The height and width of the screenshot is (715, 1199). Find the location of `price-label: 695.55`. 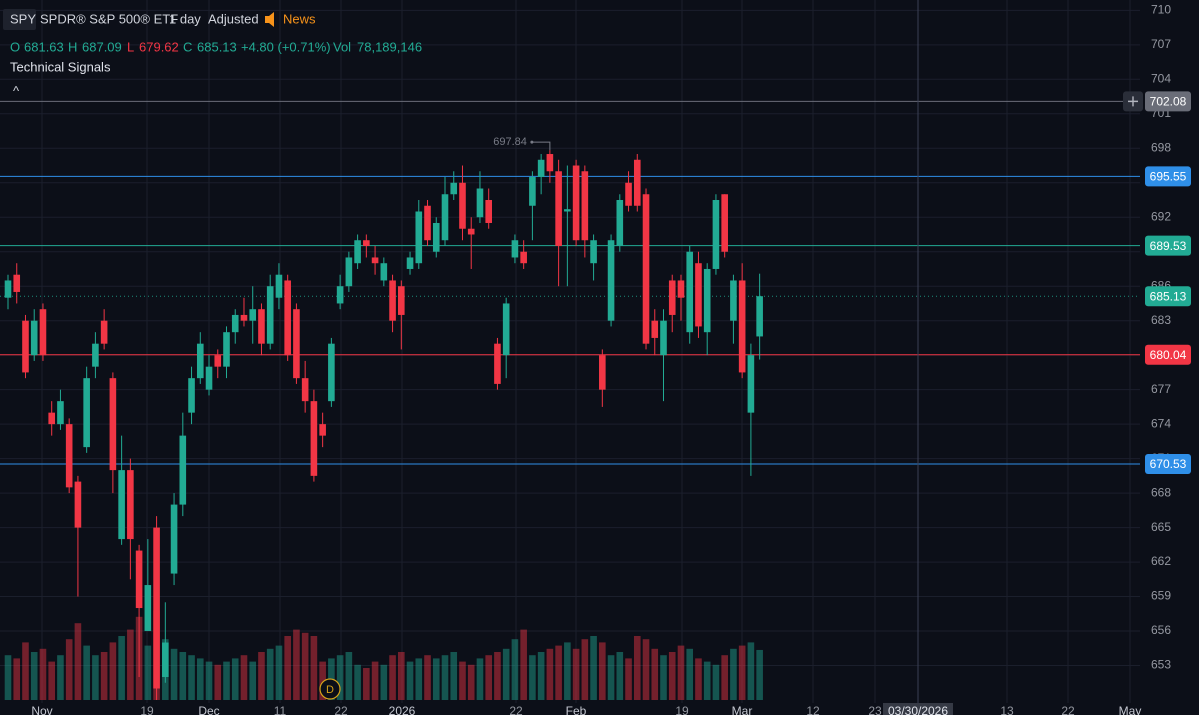

price-label: 695.55 is located at coordinates (1168, 177).